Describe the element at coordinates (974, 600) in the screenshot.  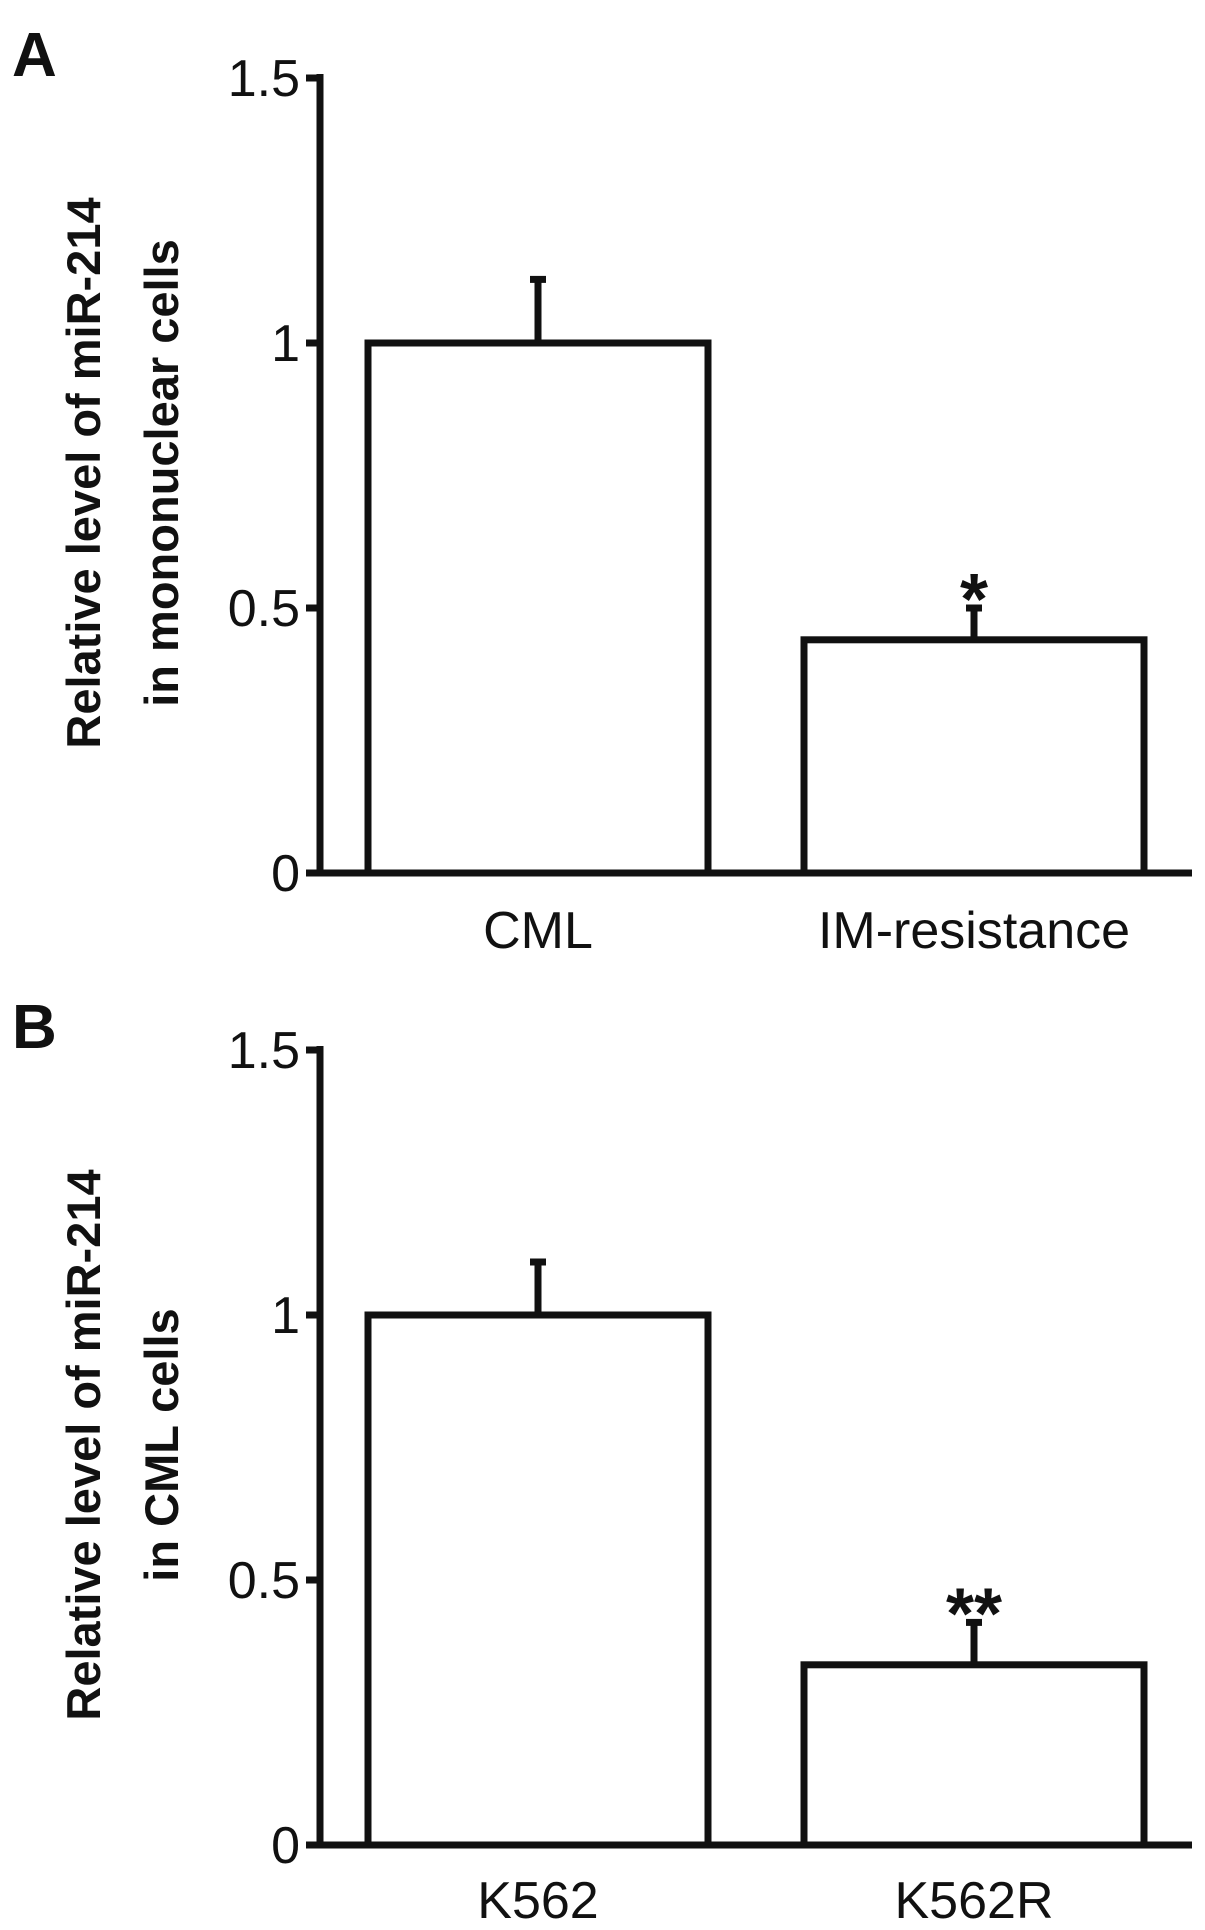
I see `significance-label: *` at that location.